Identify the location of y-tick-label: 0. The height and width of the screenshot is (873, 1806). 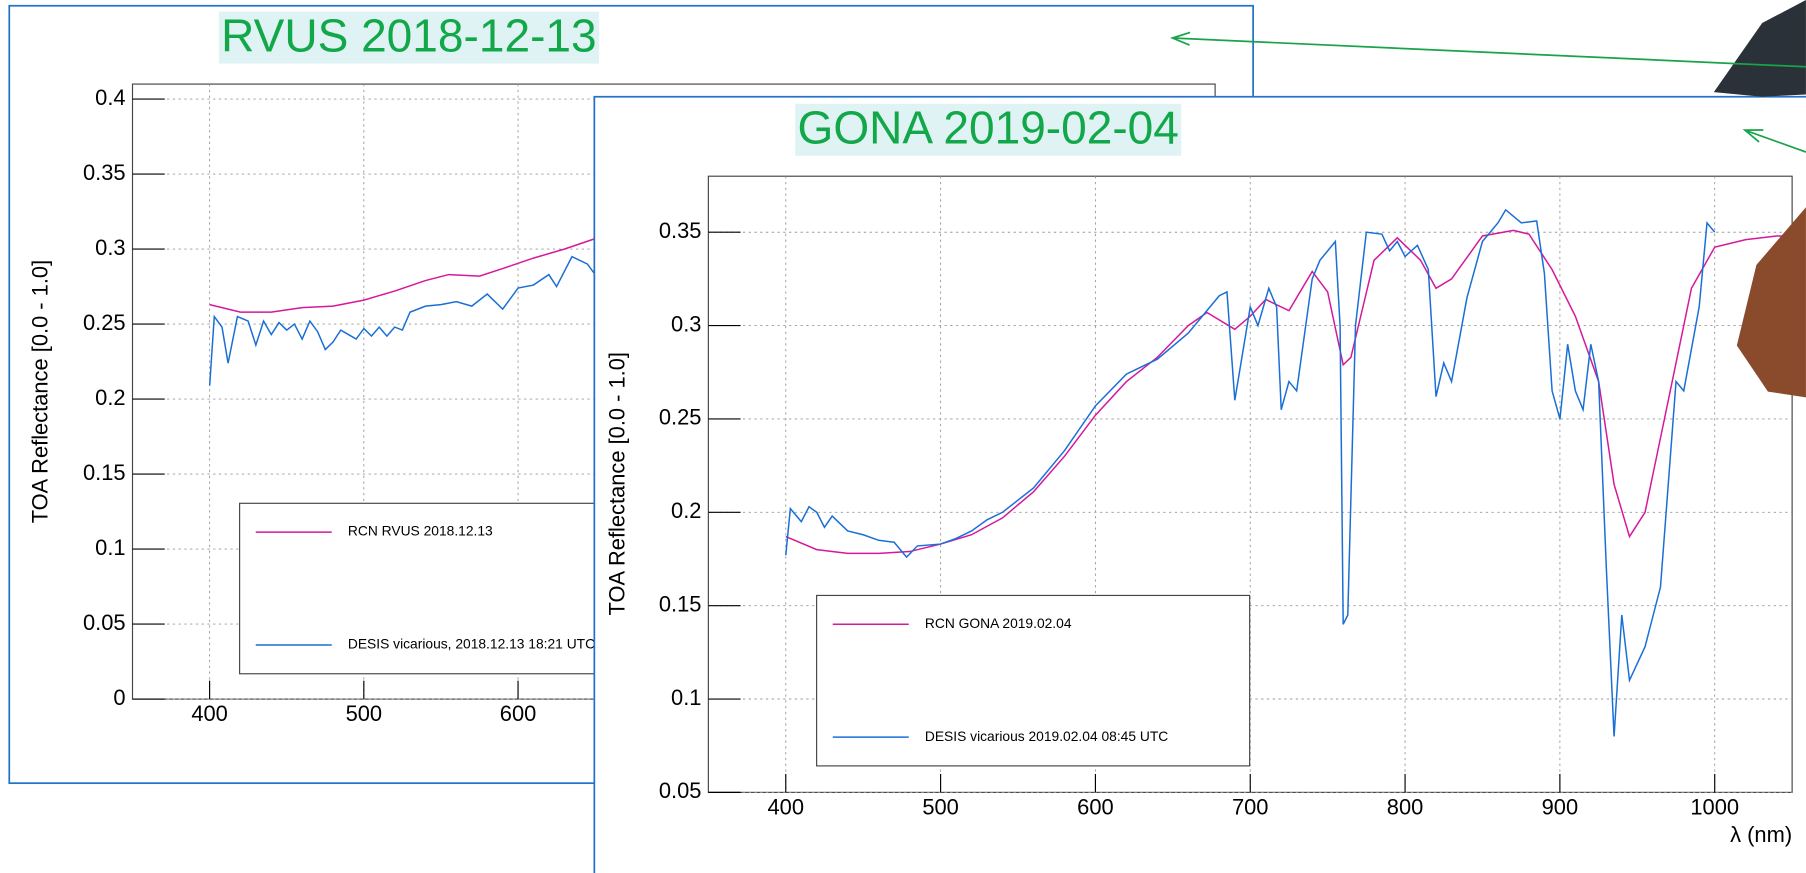
(119, 697).